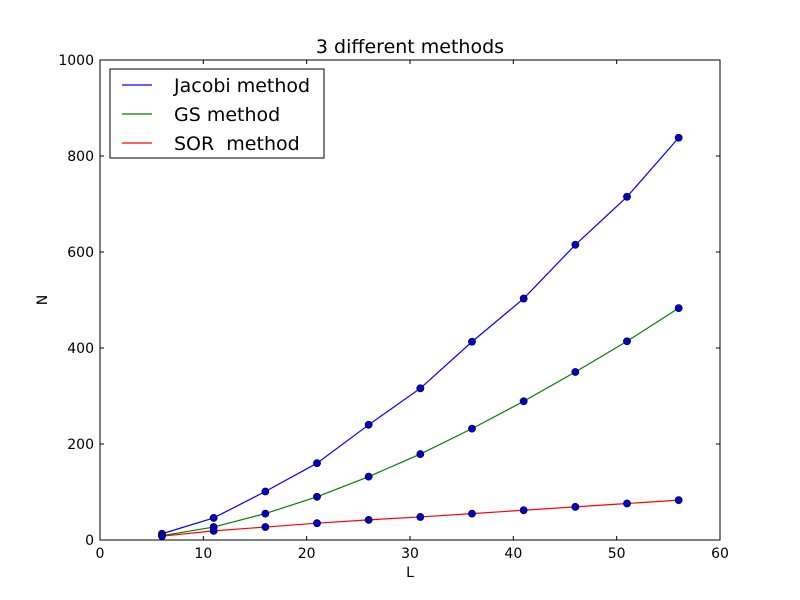 The height and width of the screenshot is (600, 800). I want to click on x-tick-label: 0, so click(100, 554).